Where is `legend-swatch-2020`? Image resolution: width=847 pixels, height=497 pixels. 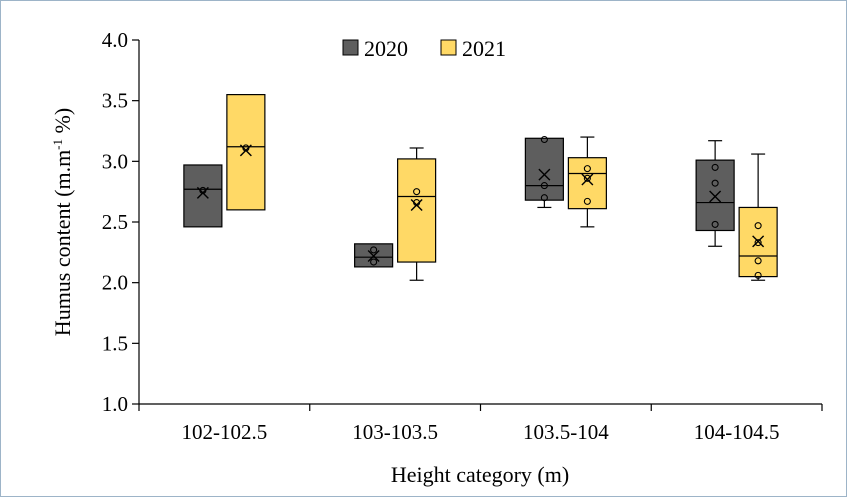 legend-swatch-2020 is located at coordinates (350, 47).